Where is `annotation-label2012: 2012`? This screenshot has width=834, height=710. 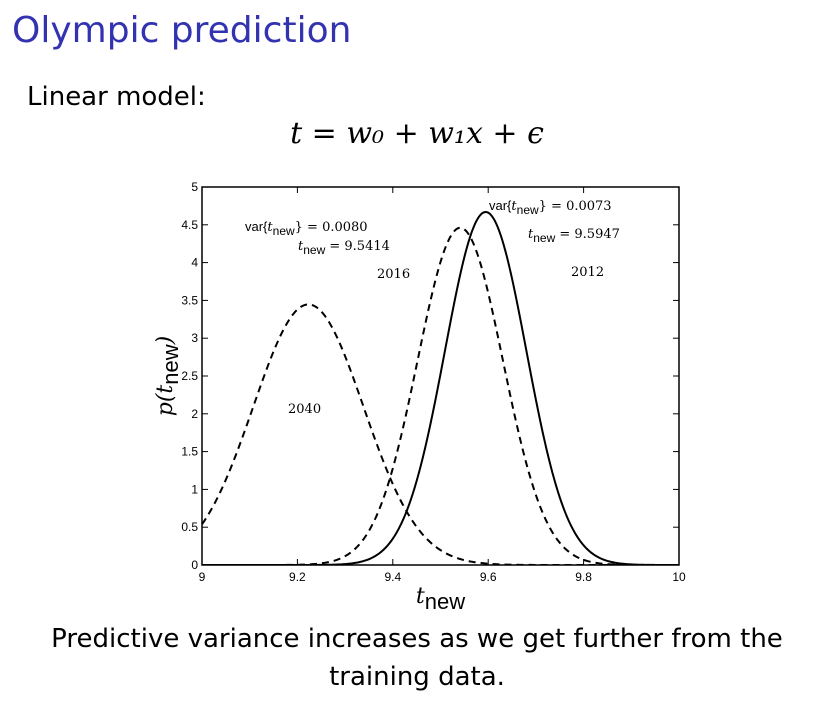
annotation-label2012: 2012 is located at coordinates (587, 272).